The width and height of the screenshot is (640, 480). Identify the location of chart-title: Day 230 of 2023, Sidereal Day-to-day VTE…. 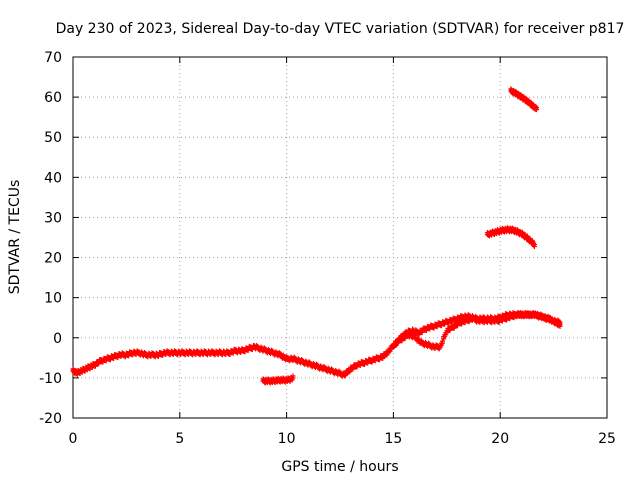
(340, 29).